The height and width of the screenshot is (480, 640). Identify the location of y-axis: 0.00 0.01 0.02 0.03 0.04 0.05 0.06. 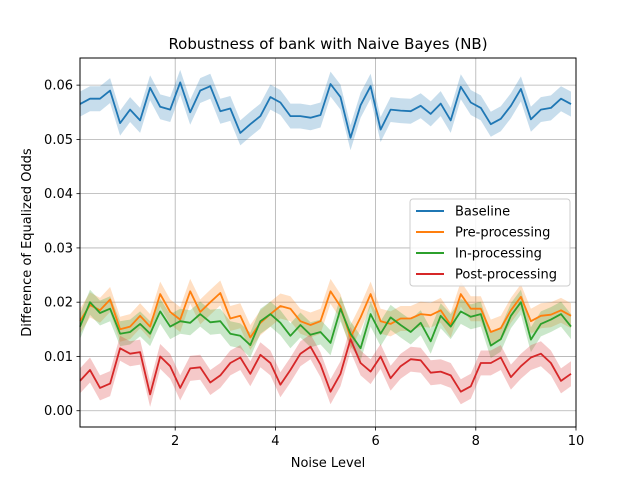
(62, 249).